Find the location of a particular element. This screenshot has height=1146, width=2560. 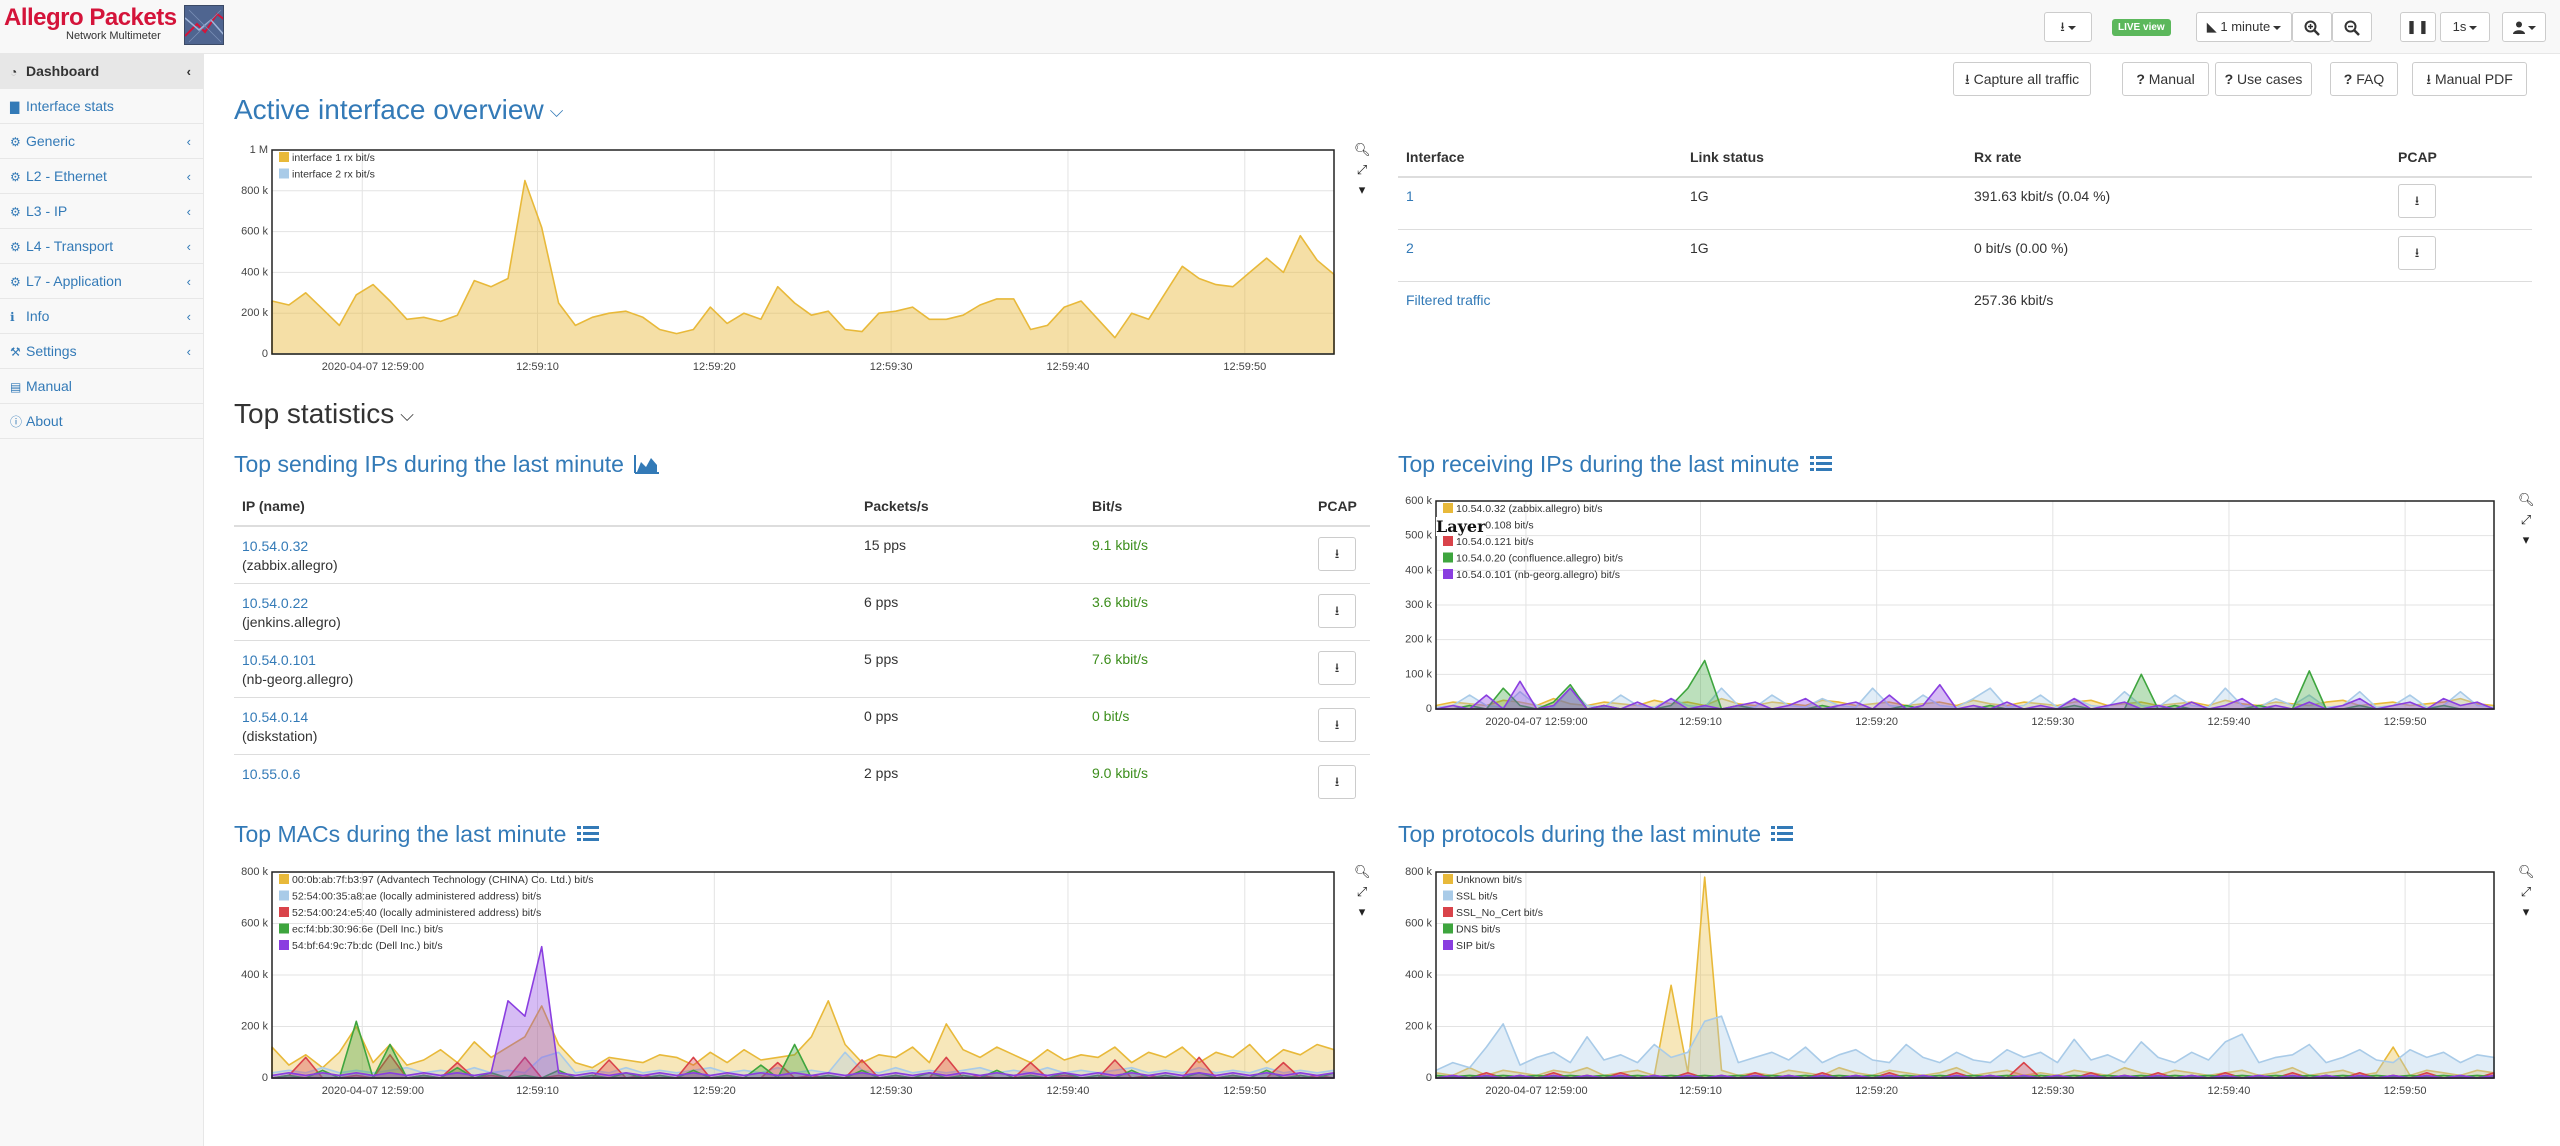

sidebar-item-label: Interface stats is located at coordinates (70, 106).